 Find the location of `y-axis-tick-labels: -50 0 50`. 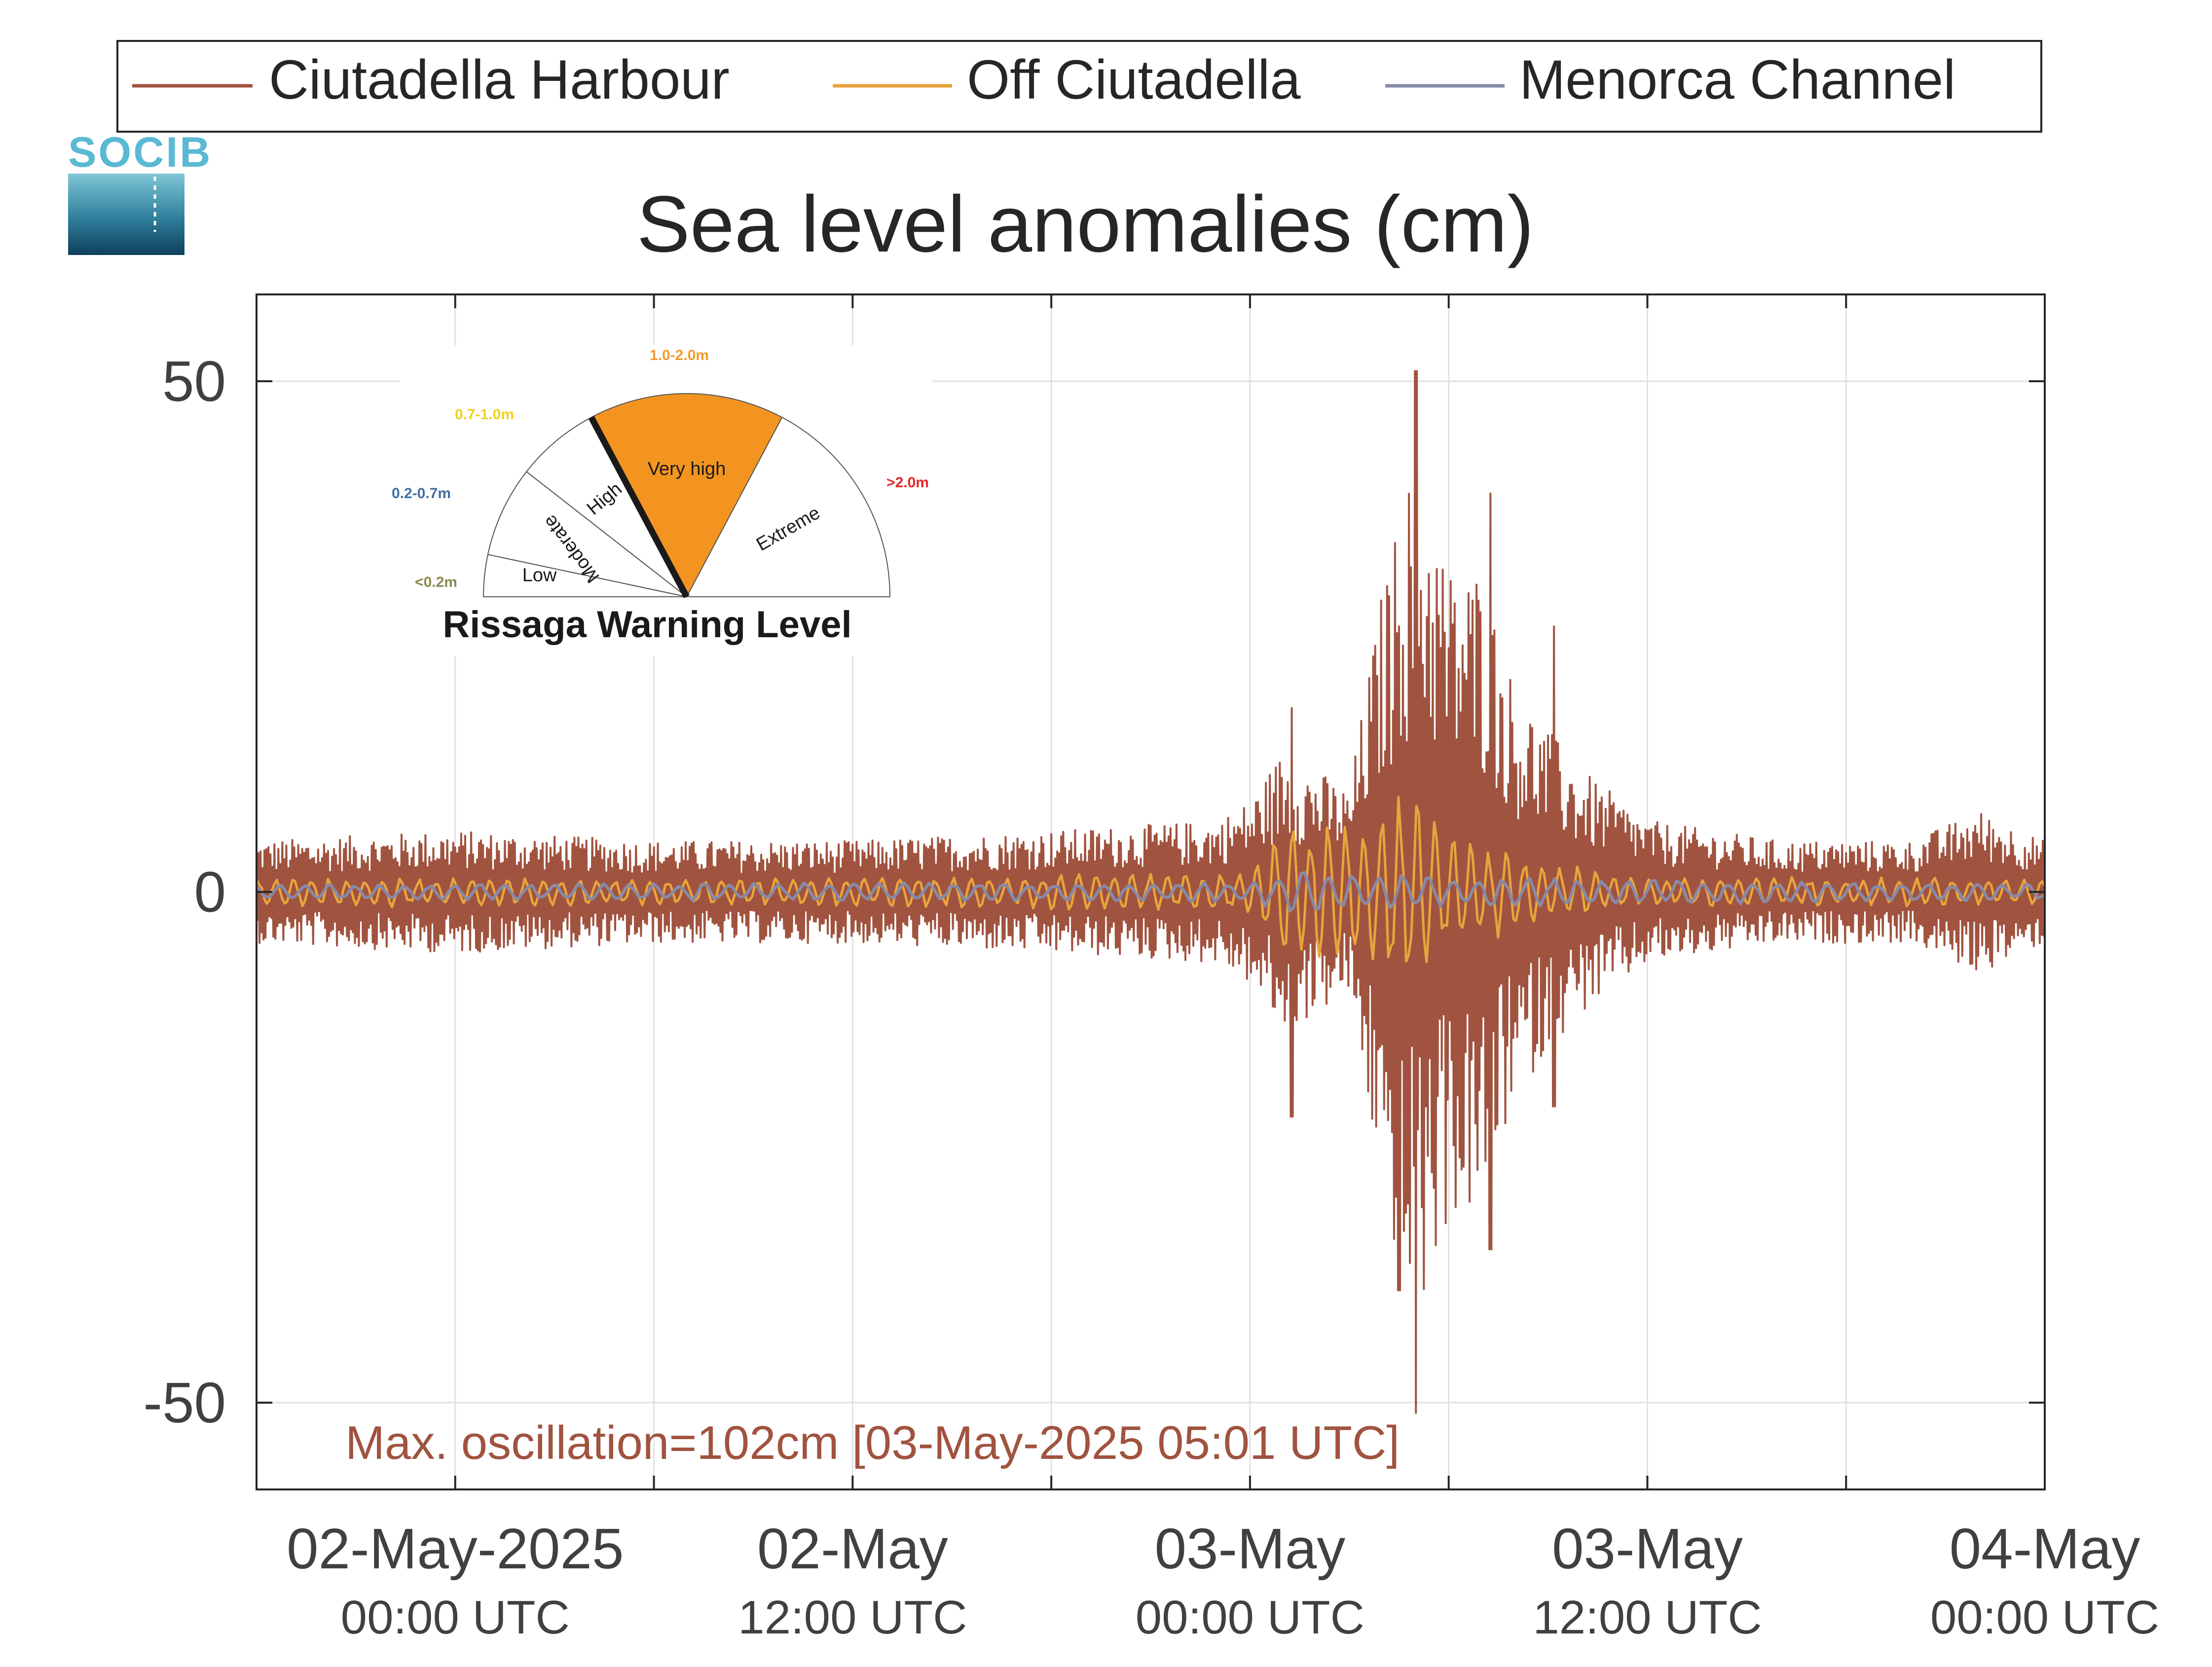

y-axis-tick-labels: -50 0 50 is located at coordinates (184, 892).